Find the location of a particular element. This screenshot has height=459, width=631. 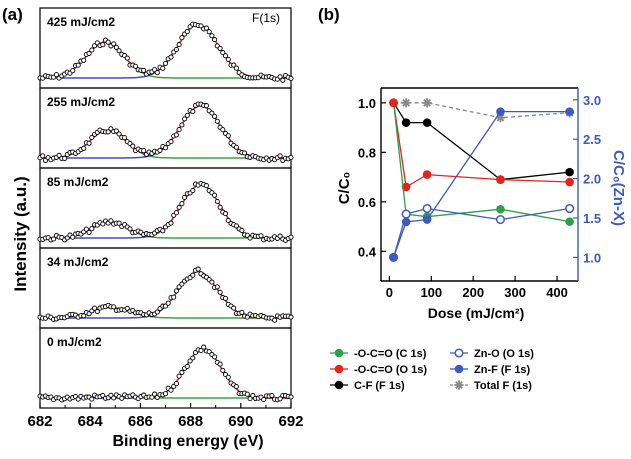

series-zno_o1s is located at coordinates (482, 232).